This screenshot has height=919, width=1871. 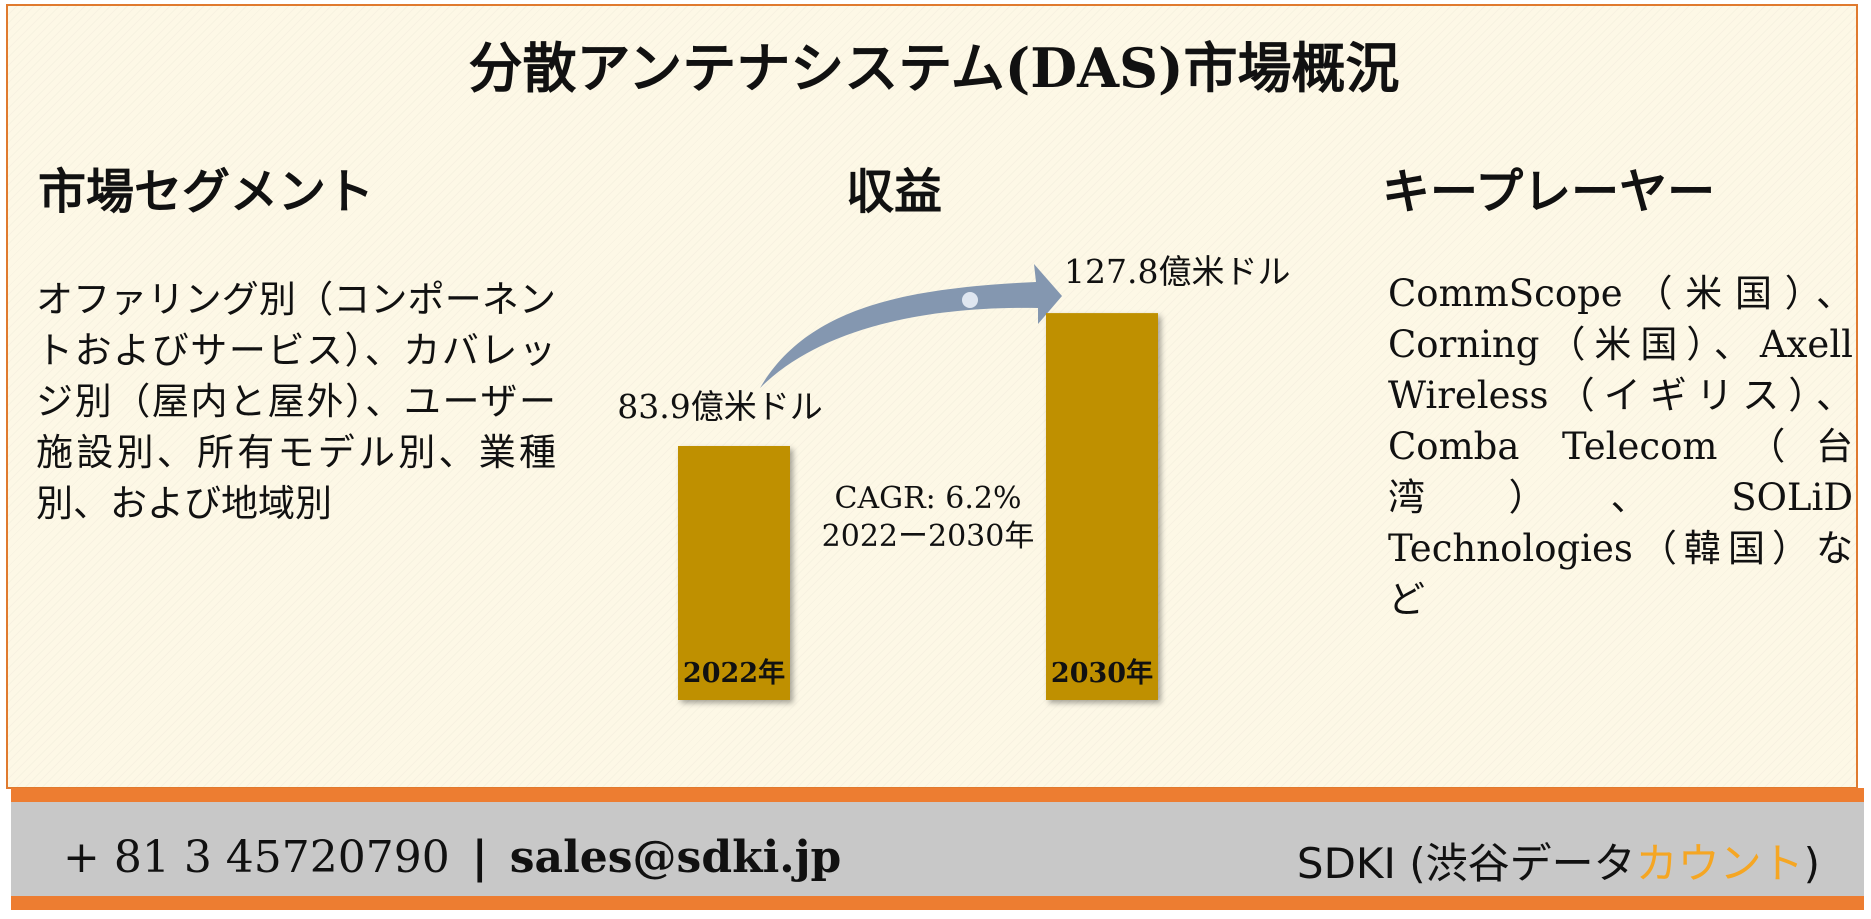 I want to click on page-title: 分散アンテナシステム(DAS)市場概況, so click(x=934, y=68).